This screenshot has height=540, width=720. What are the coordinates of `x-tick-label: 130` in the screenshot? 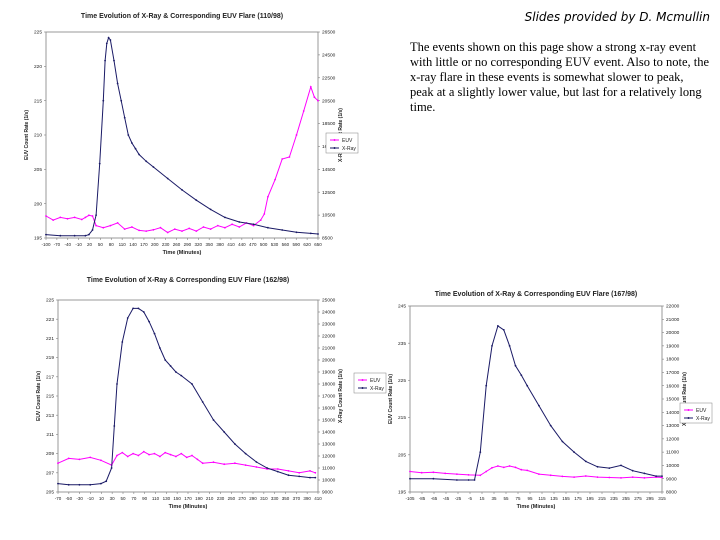 It's located at (167, 498).